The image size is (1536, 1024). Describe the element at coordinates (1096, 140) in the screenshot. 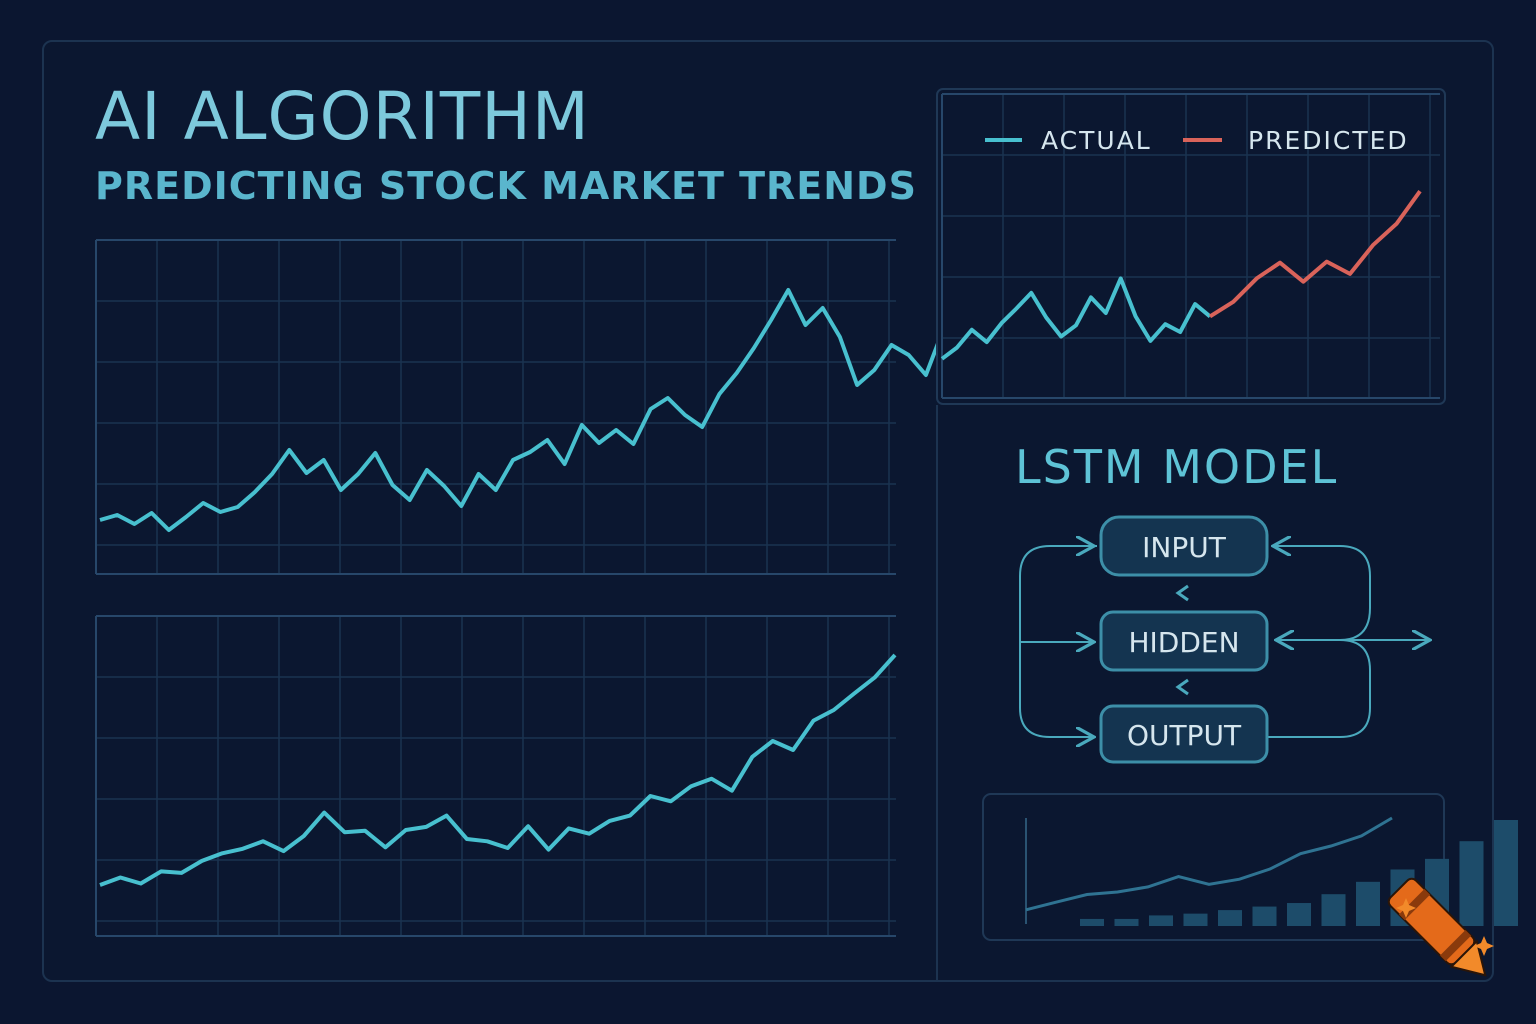

I see `legend-label-actual: ACTUAL` at that location.